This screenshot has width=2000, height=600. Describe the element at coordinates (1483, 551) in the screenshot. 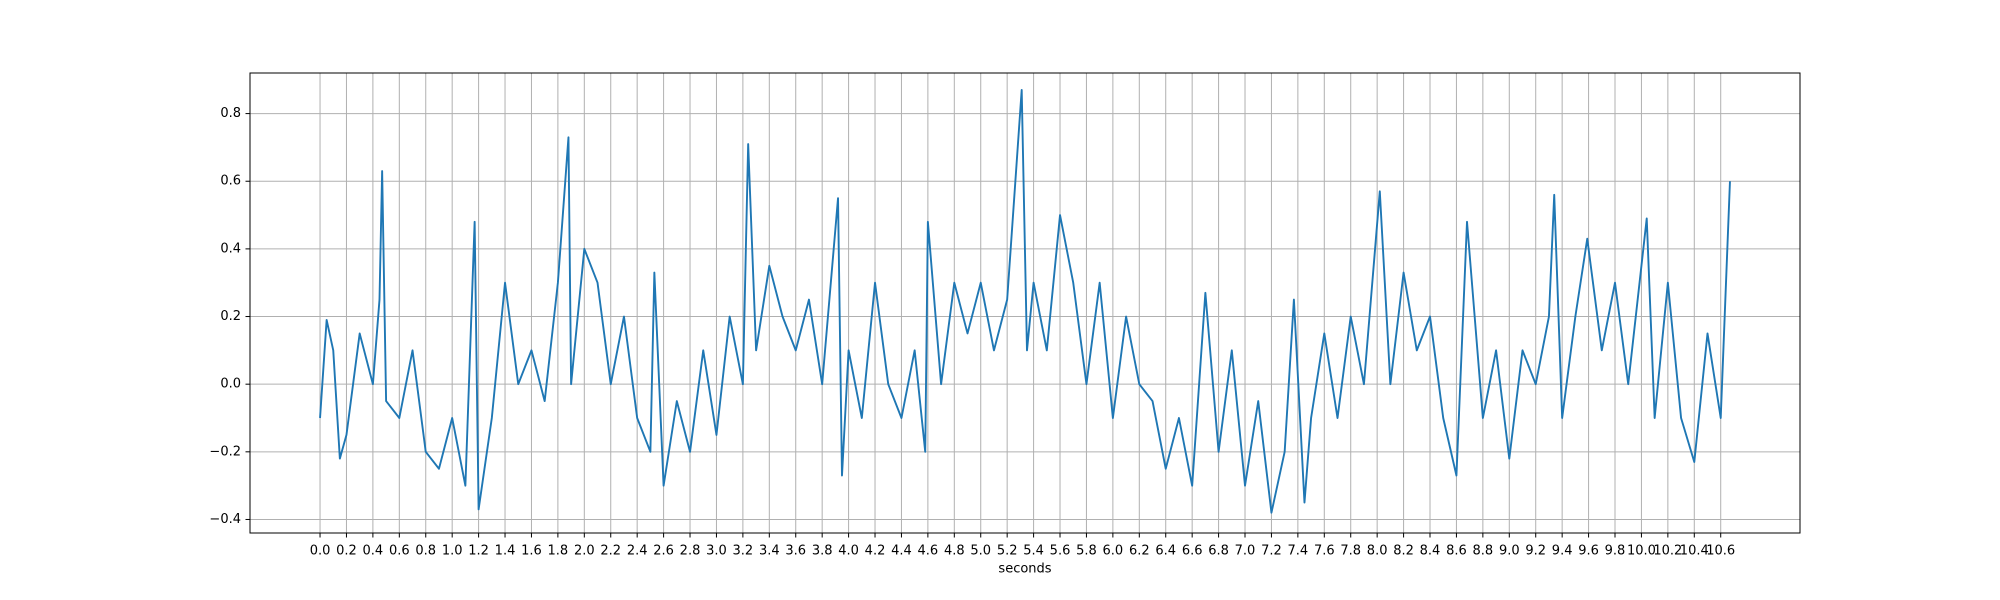

I see `x-tick-label: 8.8` at that location.